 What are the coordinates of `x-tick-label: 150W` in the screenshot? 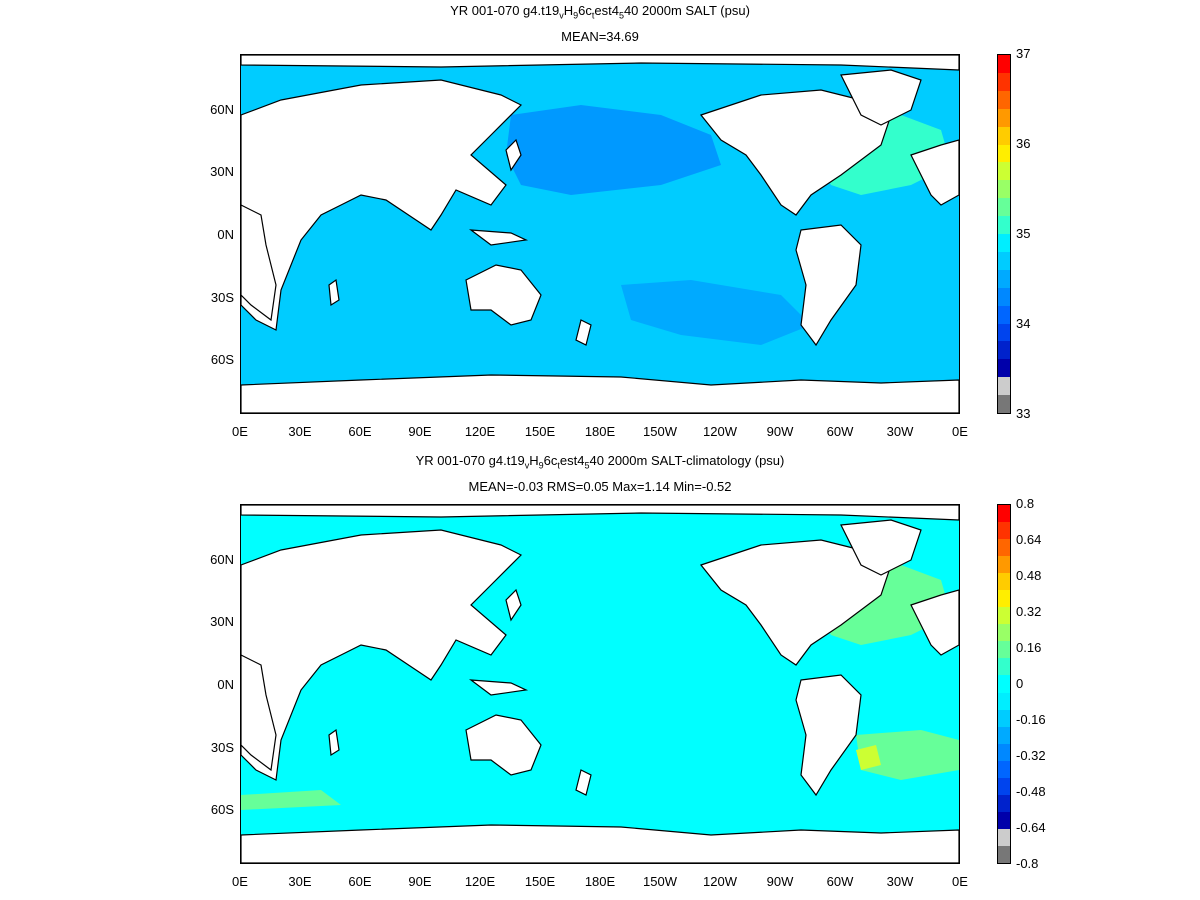 It's located at (660, 431).